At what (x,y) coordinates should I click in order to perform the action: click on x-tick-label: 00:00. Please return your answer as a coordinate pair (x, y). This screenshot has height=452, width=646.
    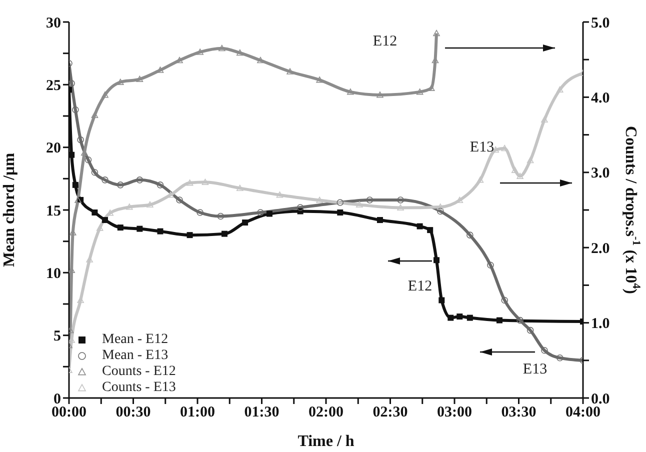
    Looking at the image, I should click on (69, 412).